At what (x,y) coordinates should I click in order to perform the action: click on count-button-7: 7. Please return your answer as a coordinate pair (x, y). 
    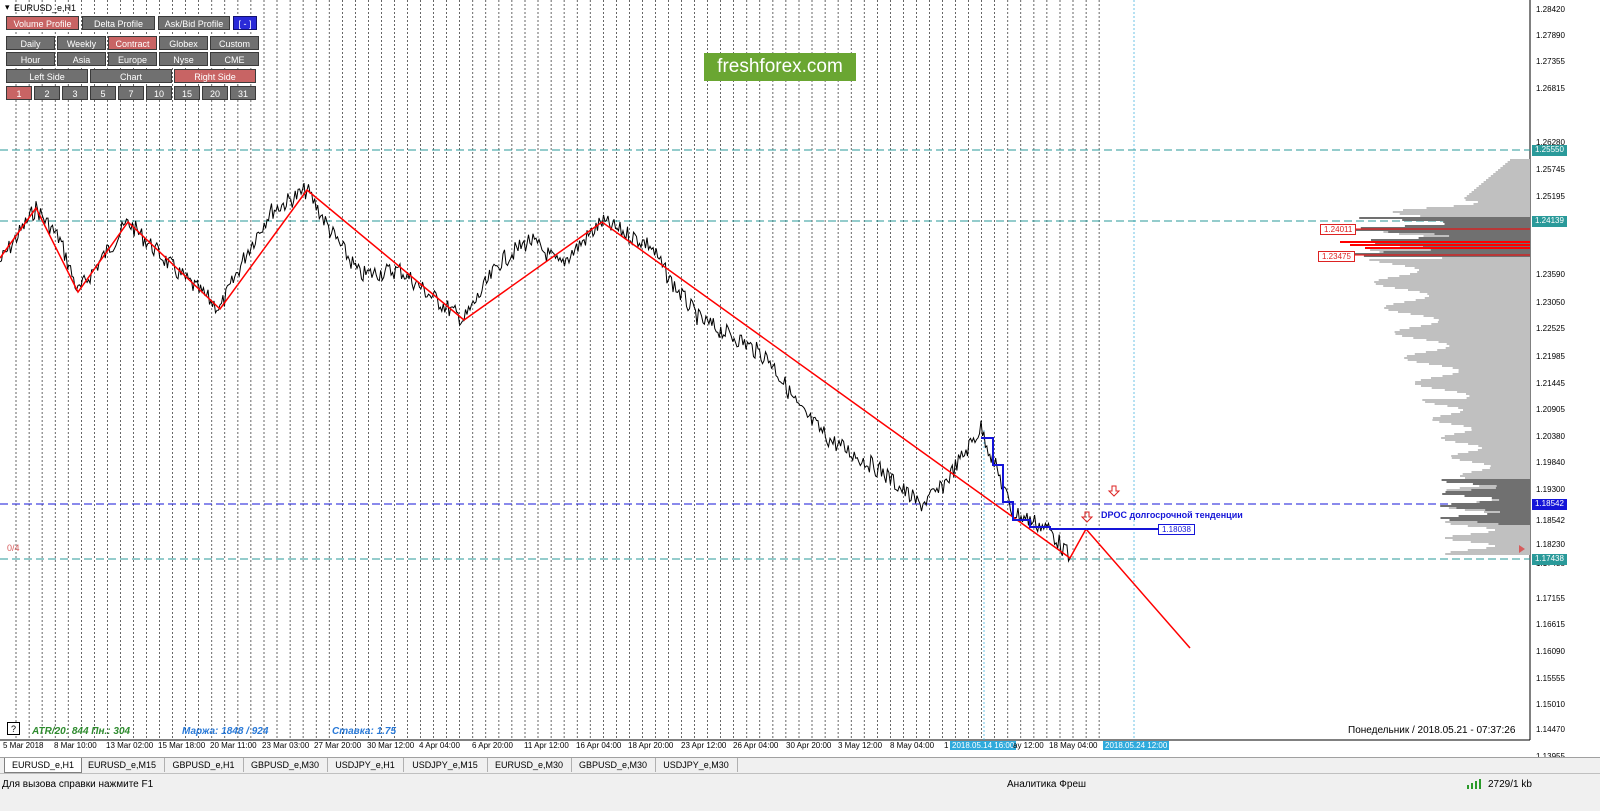
    Looking at the image, I should click on (131, 93).